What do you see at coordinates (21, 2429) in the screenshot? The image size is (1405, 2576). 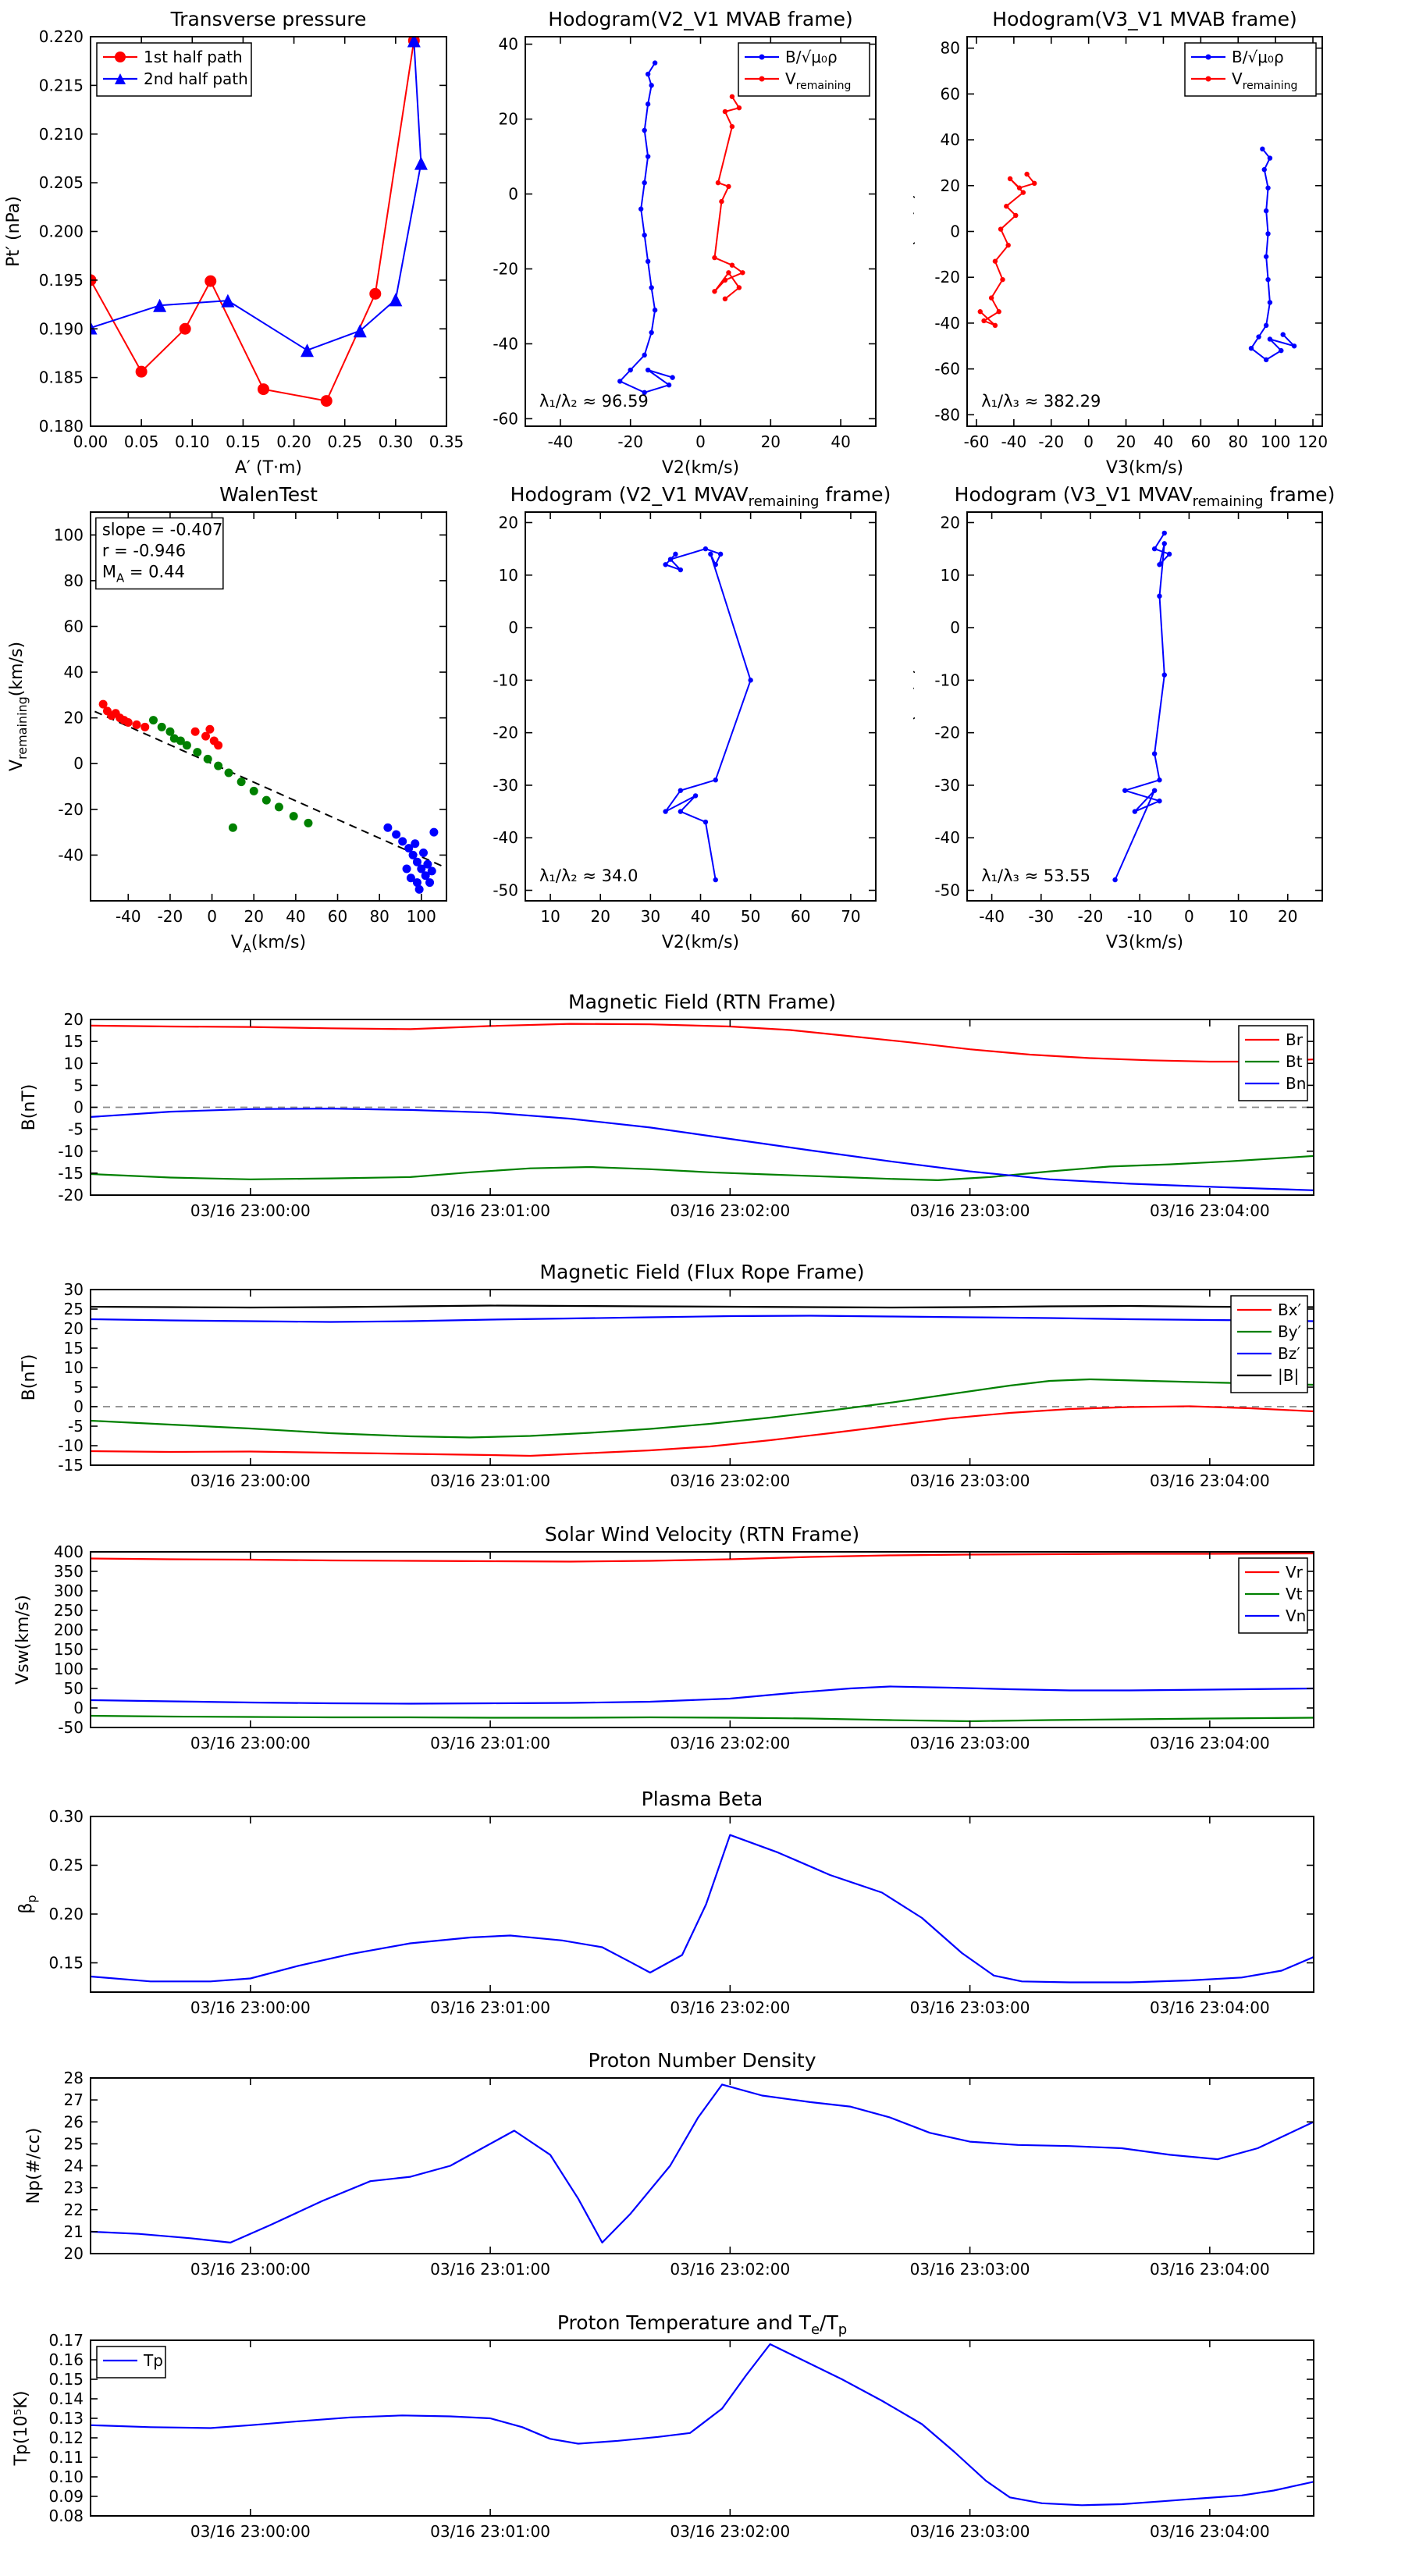 I see `svg-text: Tp(10⁵K)` at bounding box center [21, 2429].